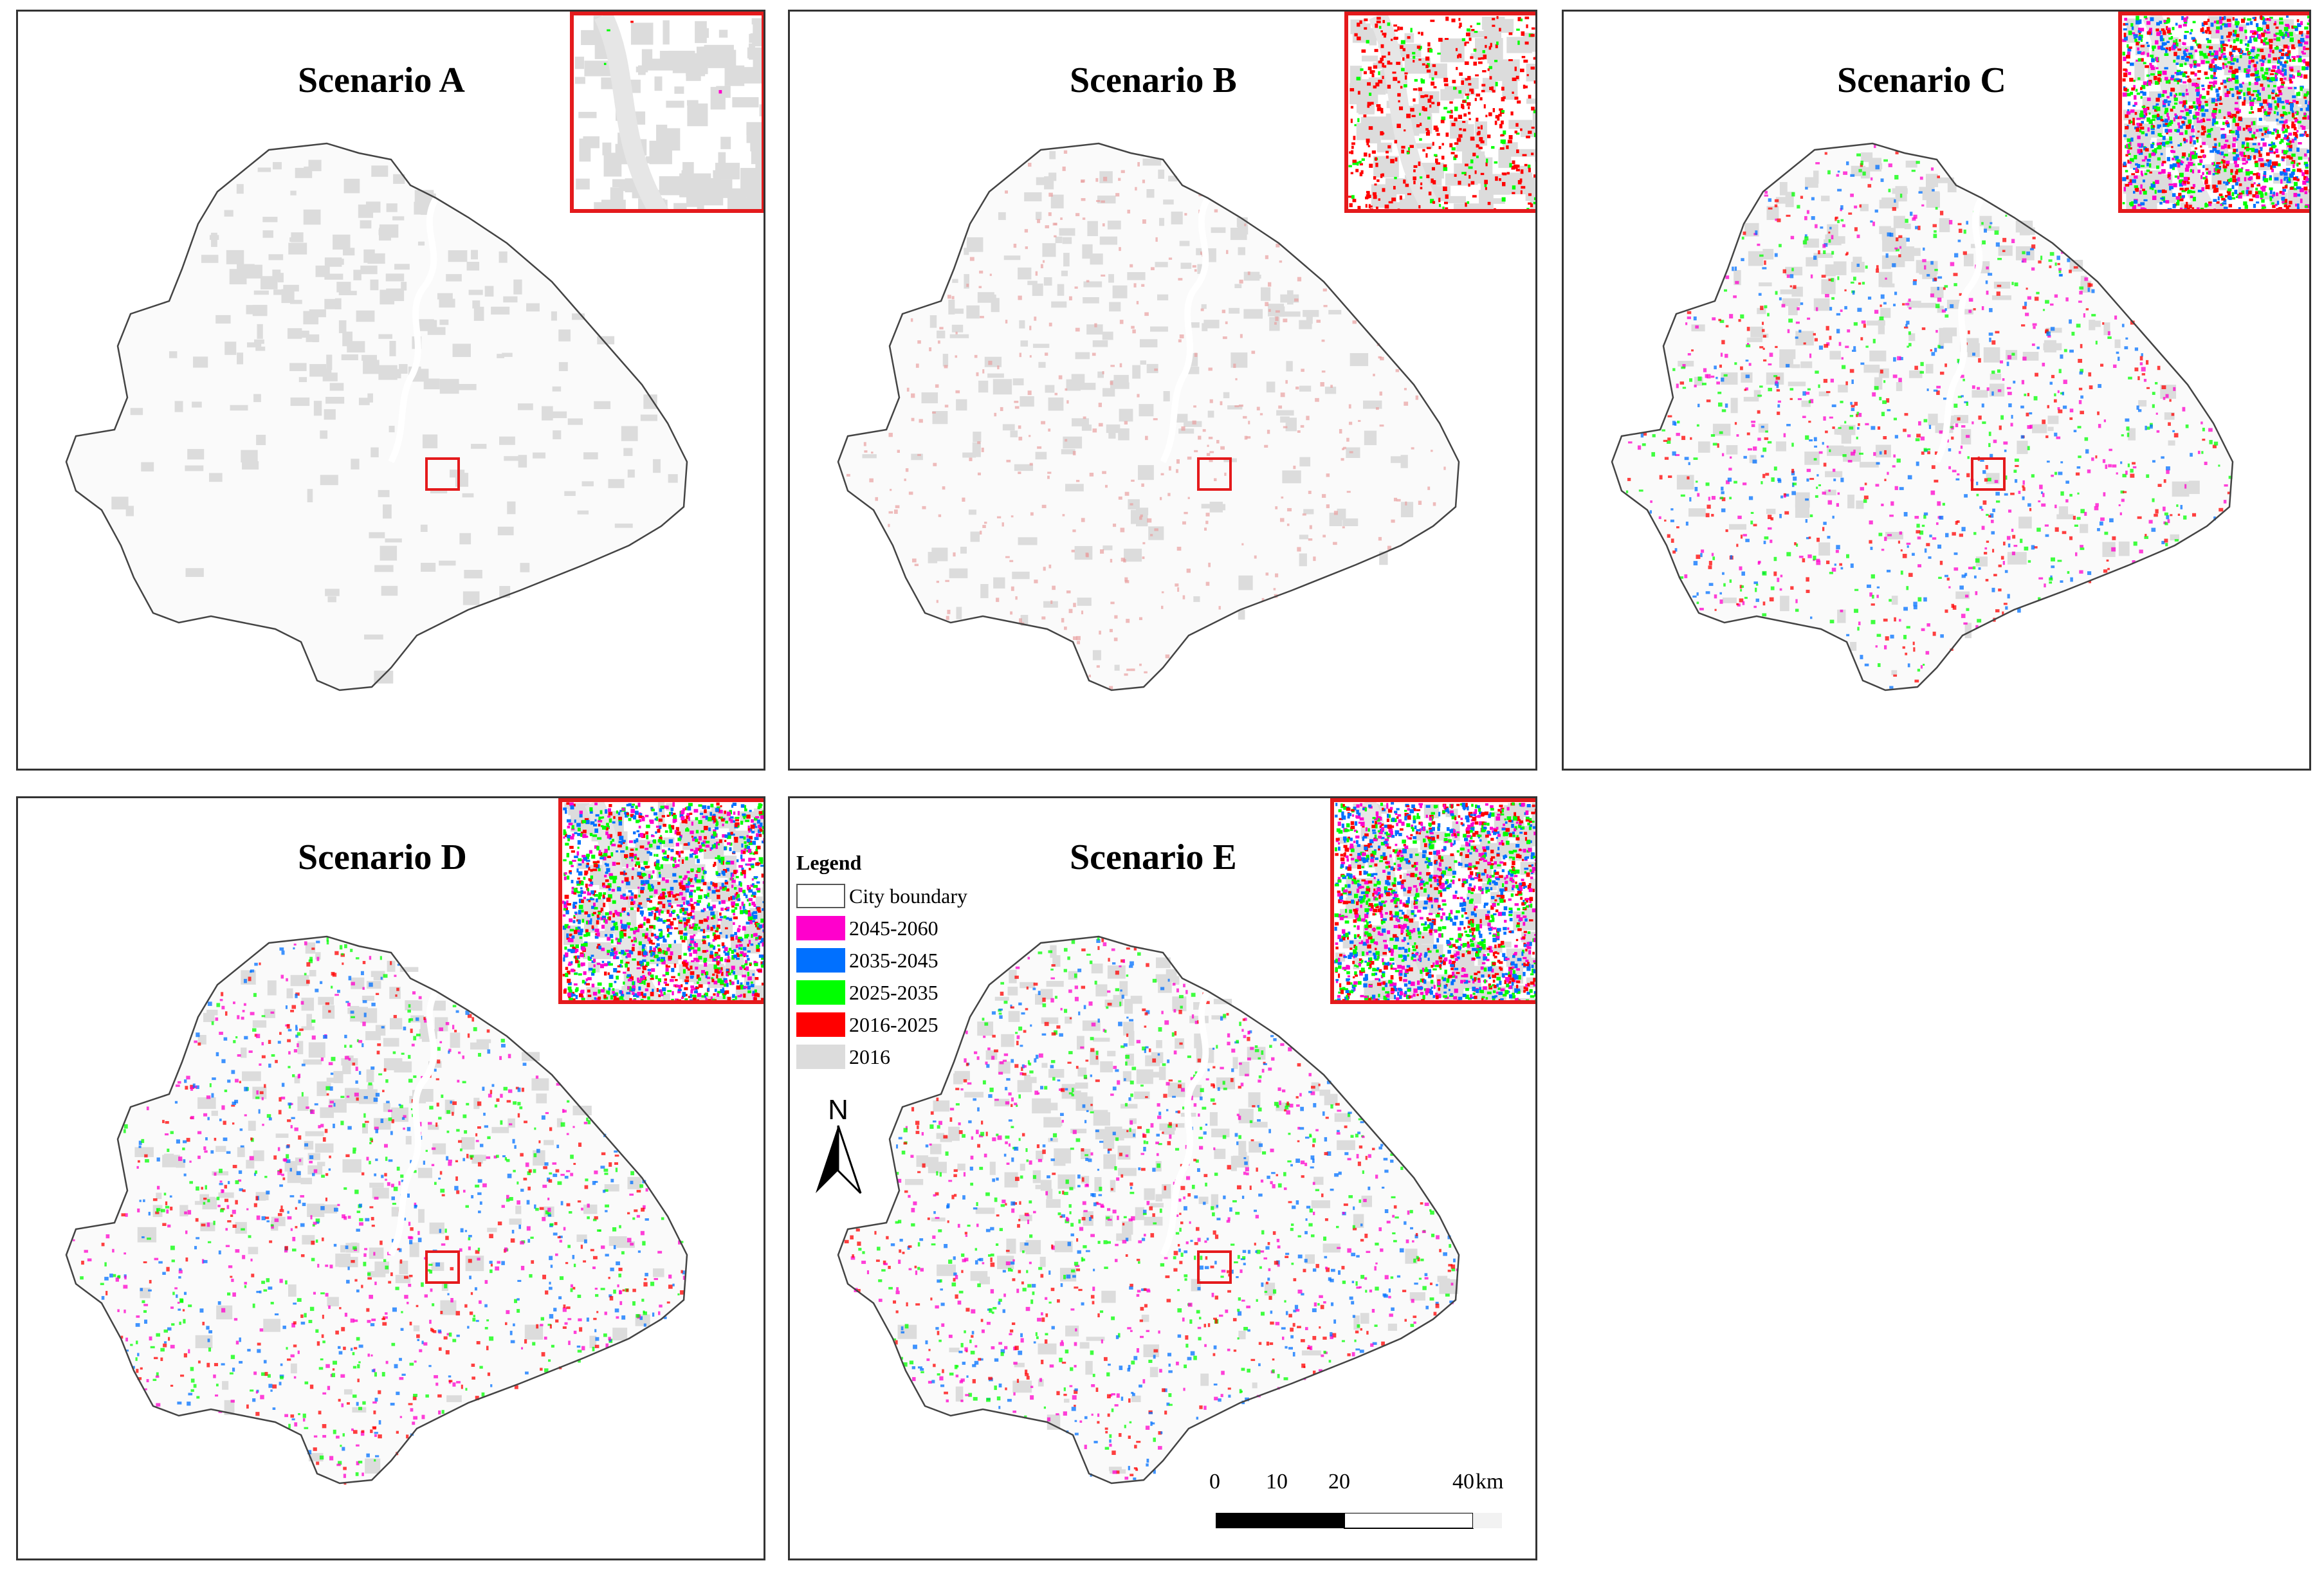 This screenshot has width=2324, height=1572. I want to click on scale-tick-40: 40, so click(1463, 1482).